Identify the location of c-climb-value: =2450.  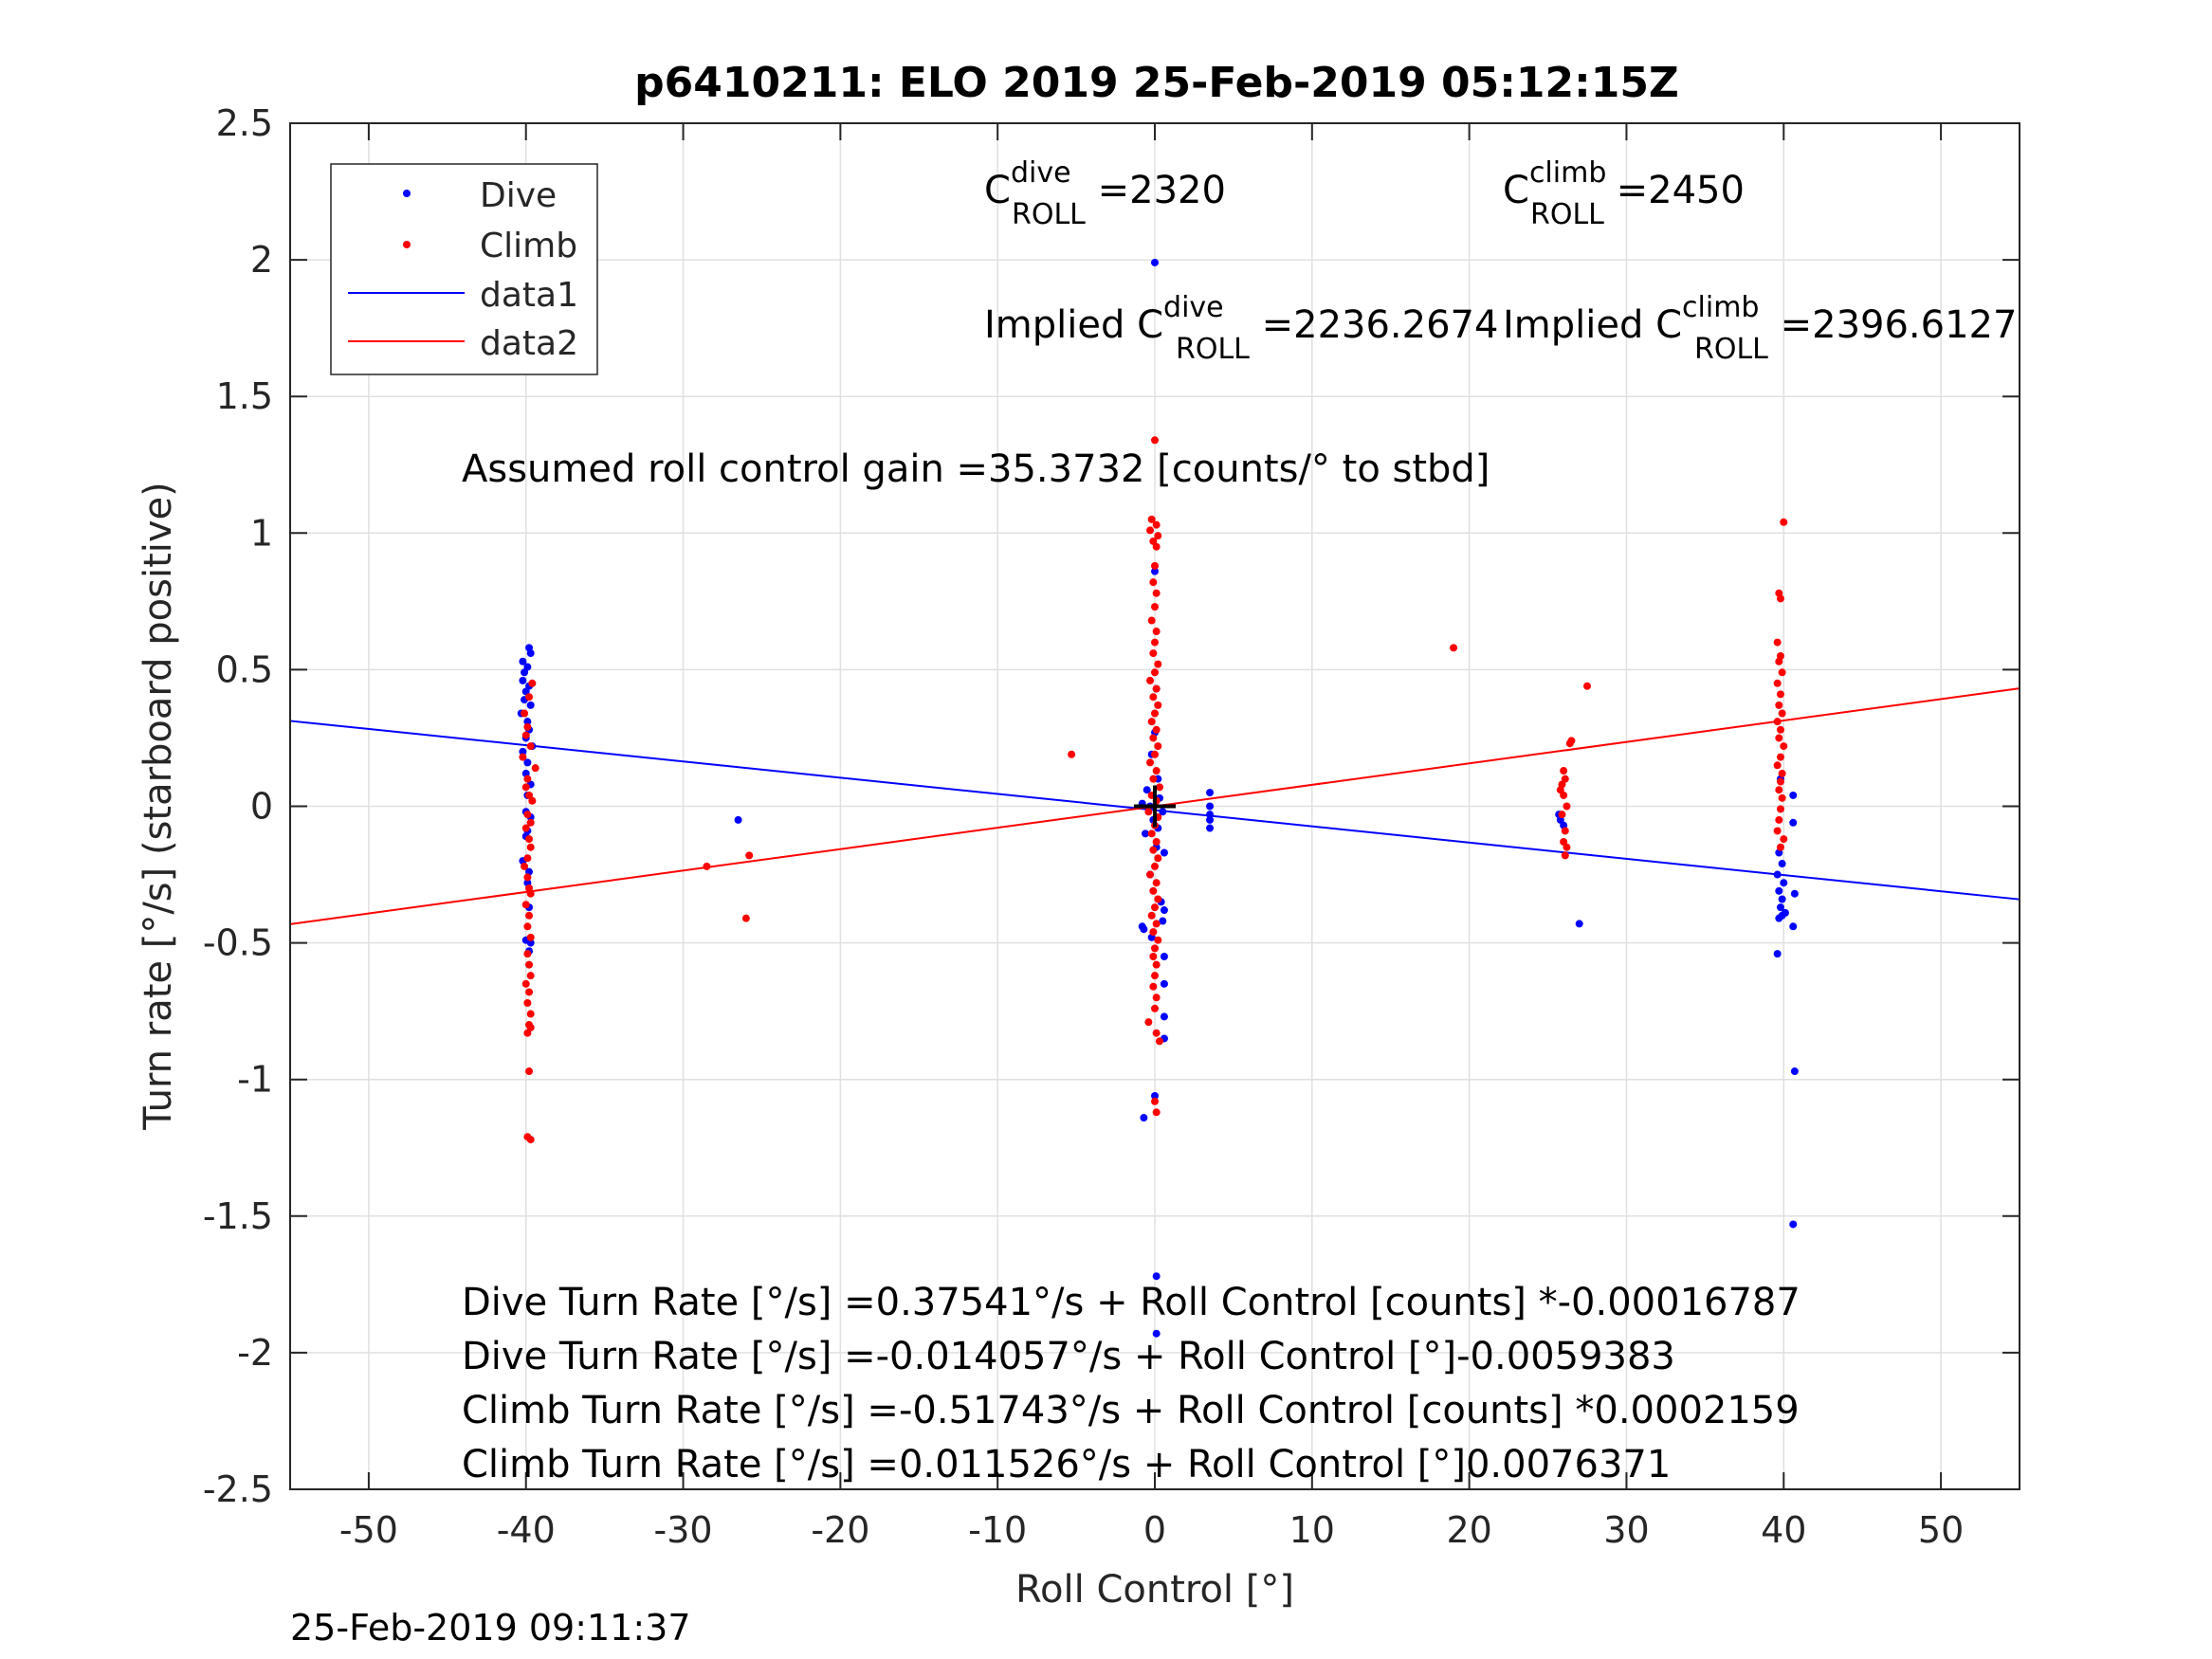
(1674, 190).